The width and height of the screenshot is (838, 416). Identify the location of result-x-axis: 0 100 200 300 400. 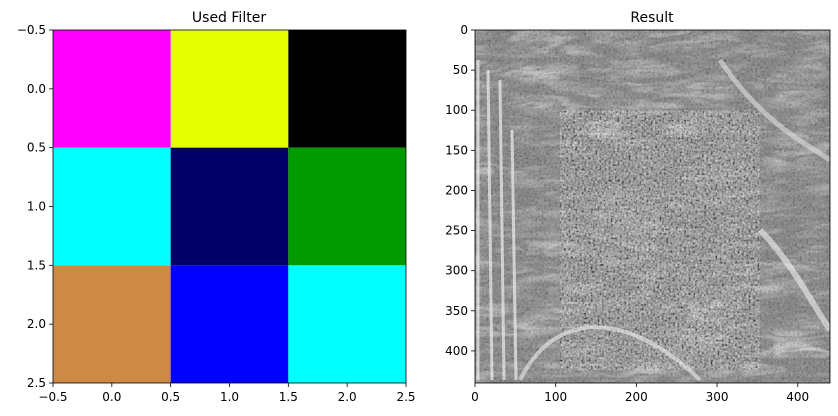
(640, 393).